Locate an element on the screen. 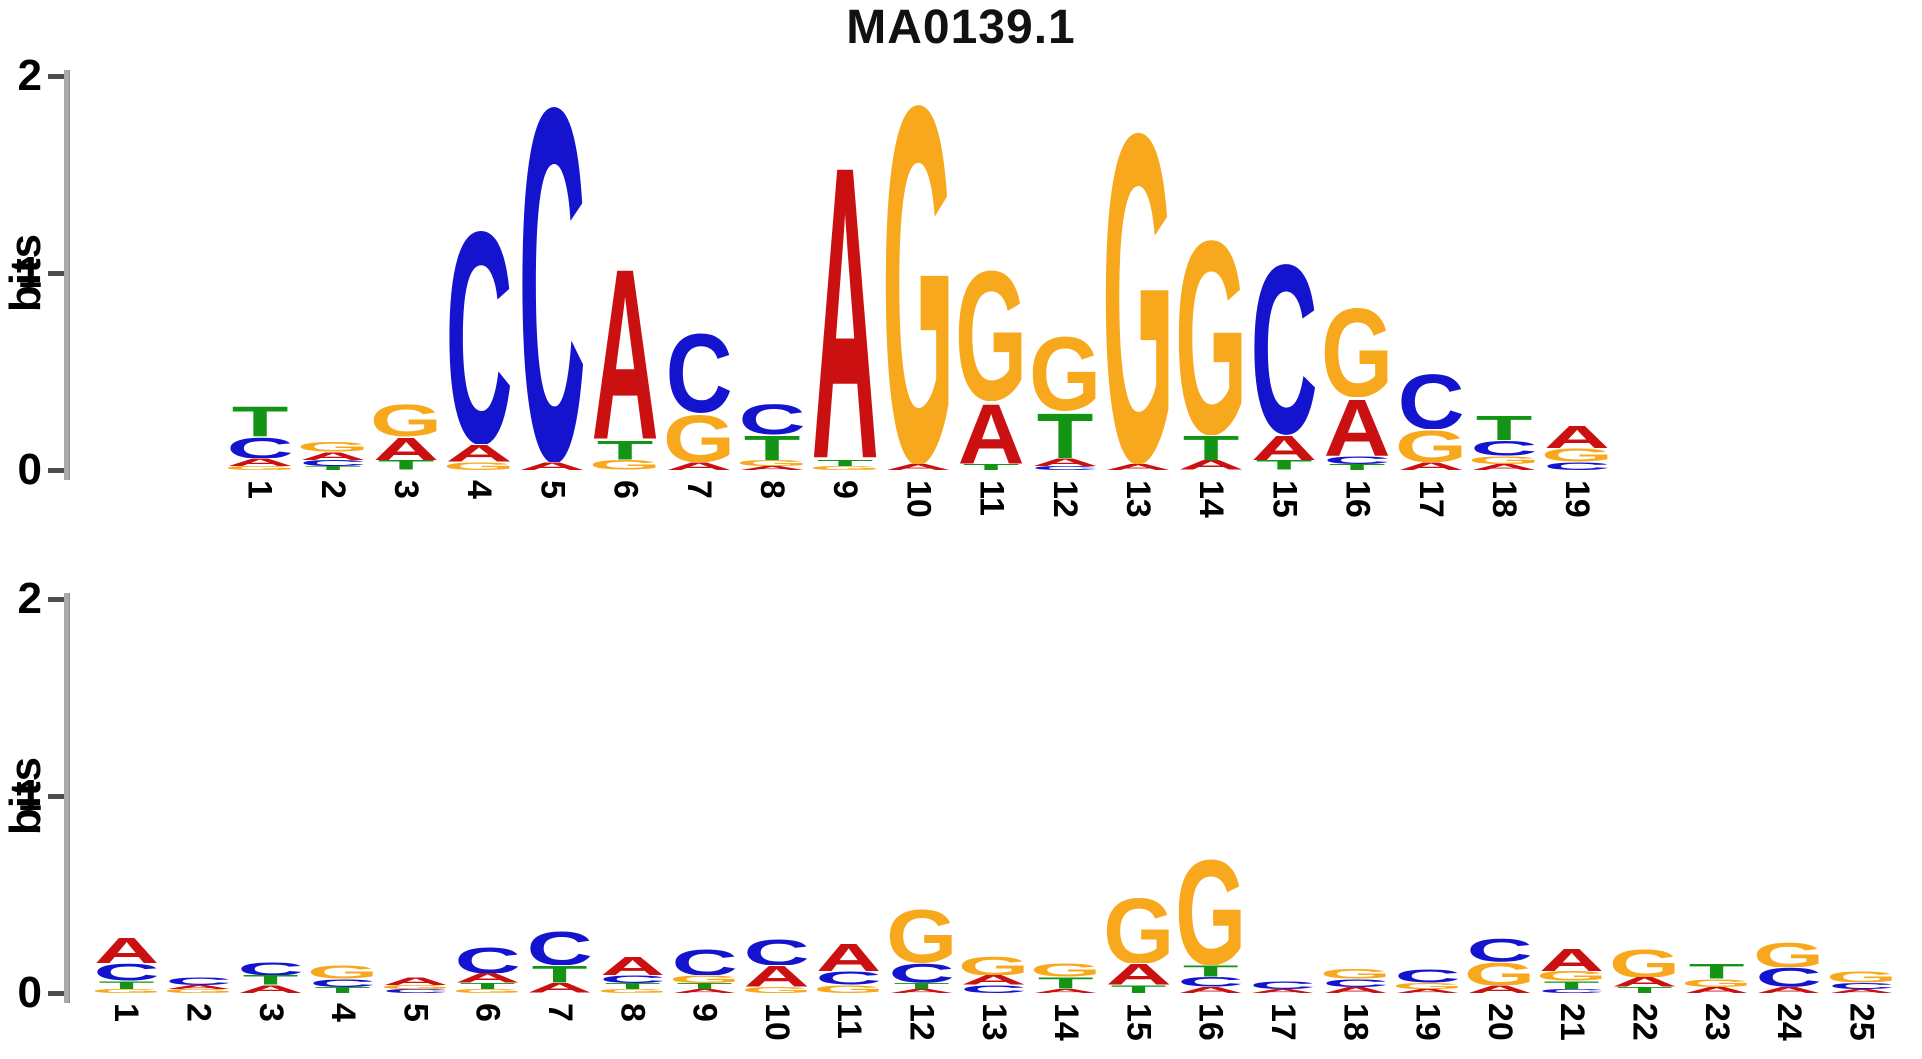 This screenshot has height=1059, width=1922. x-tick-label: 12 is located at coordinates (1064, 499).